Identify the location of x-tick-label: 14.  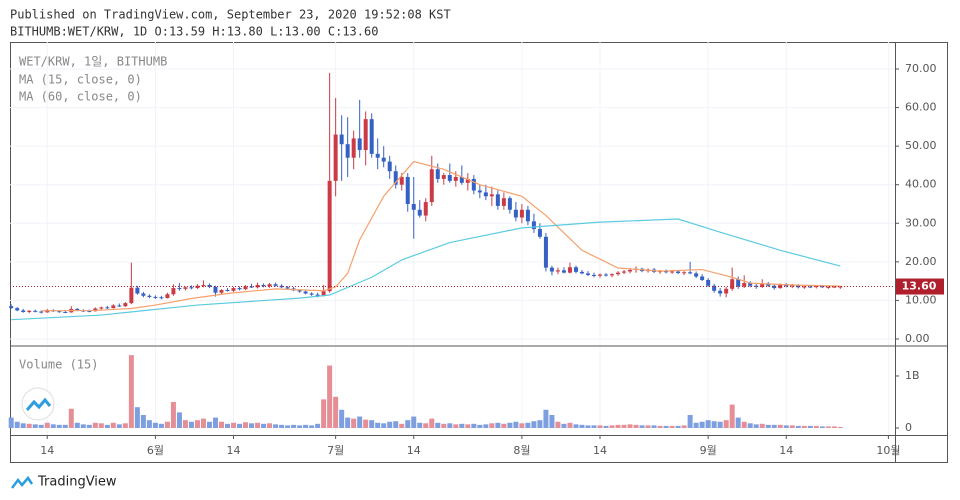
(234, 450).